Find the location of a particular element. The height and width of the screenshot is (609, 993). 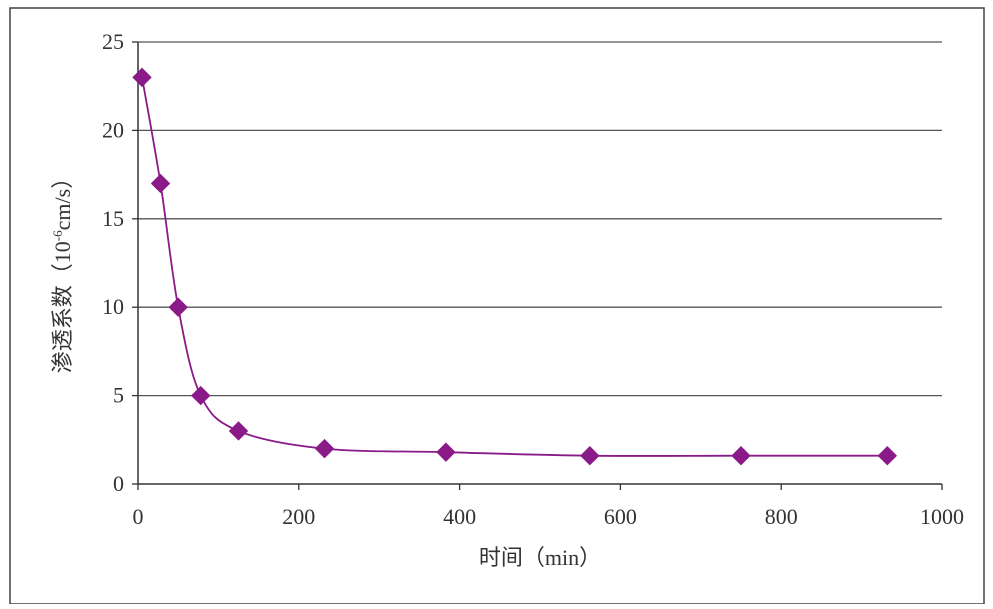

x-tick-labels: 0 200 400 600 800 1000 is located at coordinates (549, 516).